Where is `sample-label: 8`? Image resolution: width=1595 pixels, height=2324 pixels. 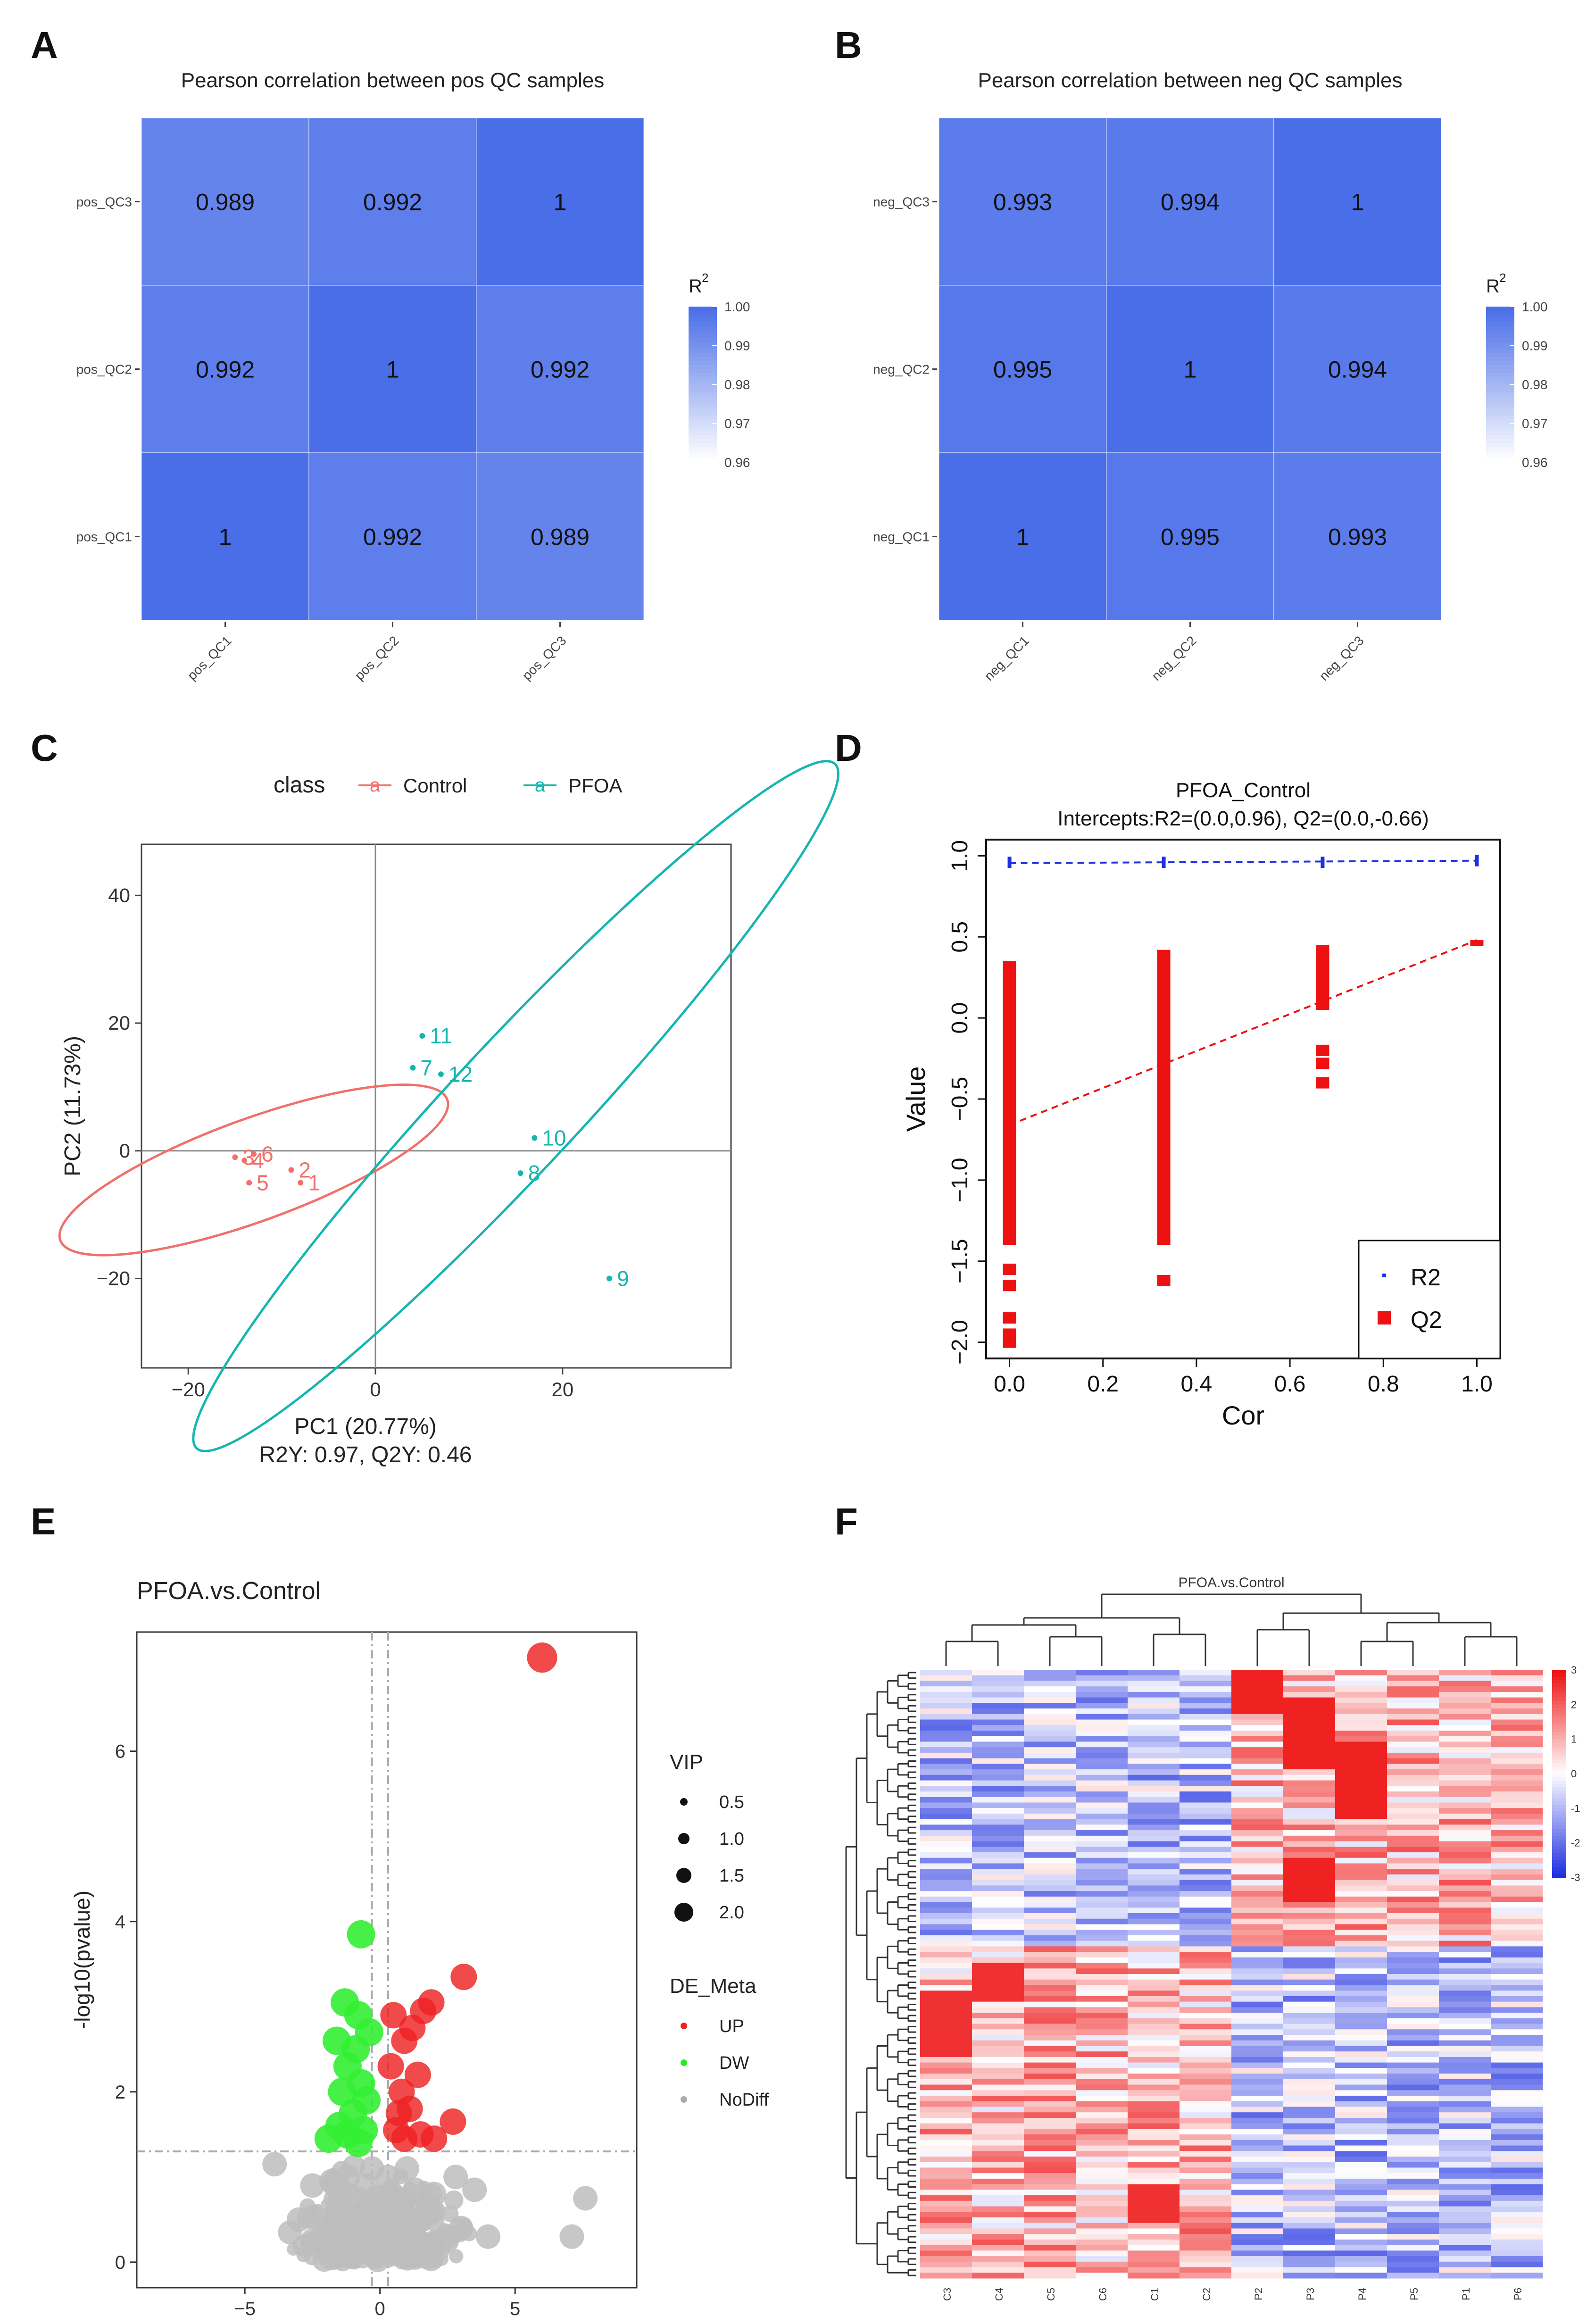
sample-label: 8 is located at coordinates (534, 1173).